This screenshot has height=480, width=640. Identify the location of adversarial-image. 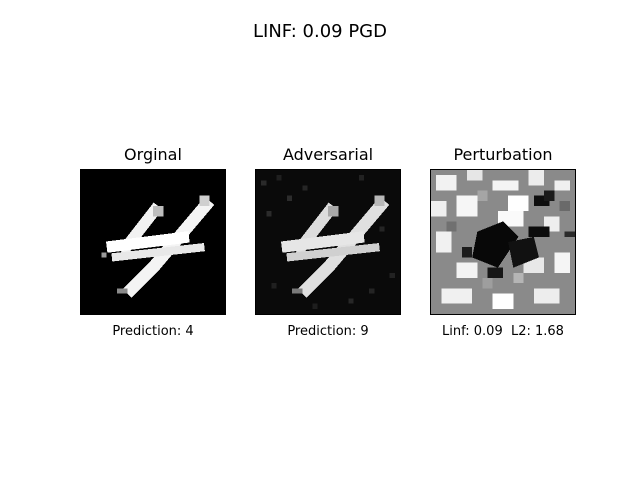
(328, 242).